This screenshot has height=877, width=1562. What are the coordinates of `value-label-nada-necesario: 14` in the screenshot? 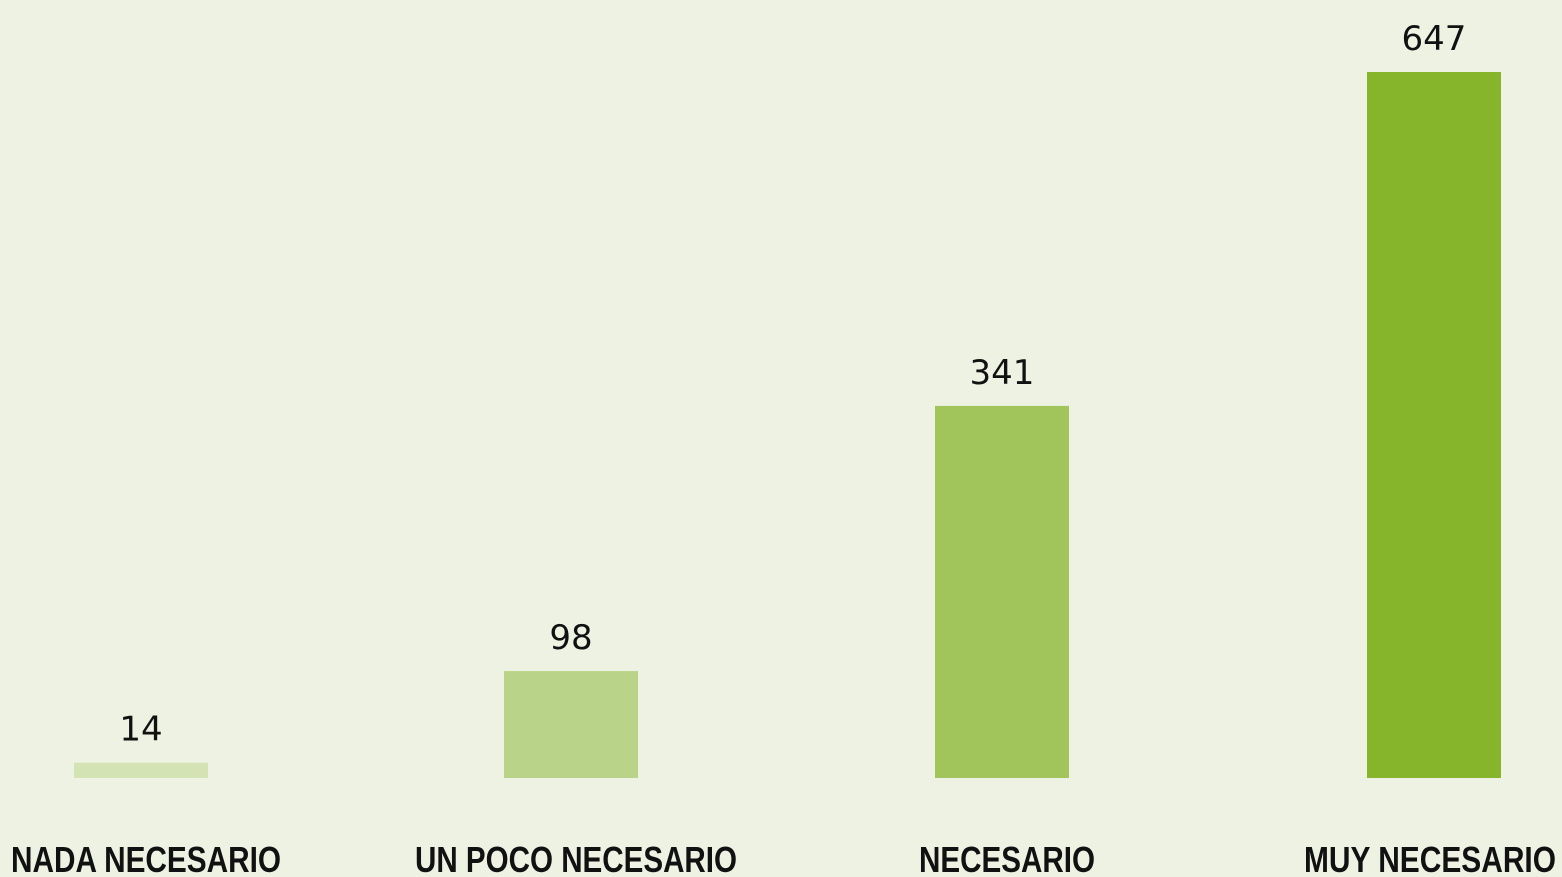 It's located at (140, 730).